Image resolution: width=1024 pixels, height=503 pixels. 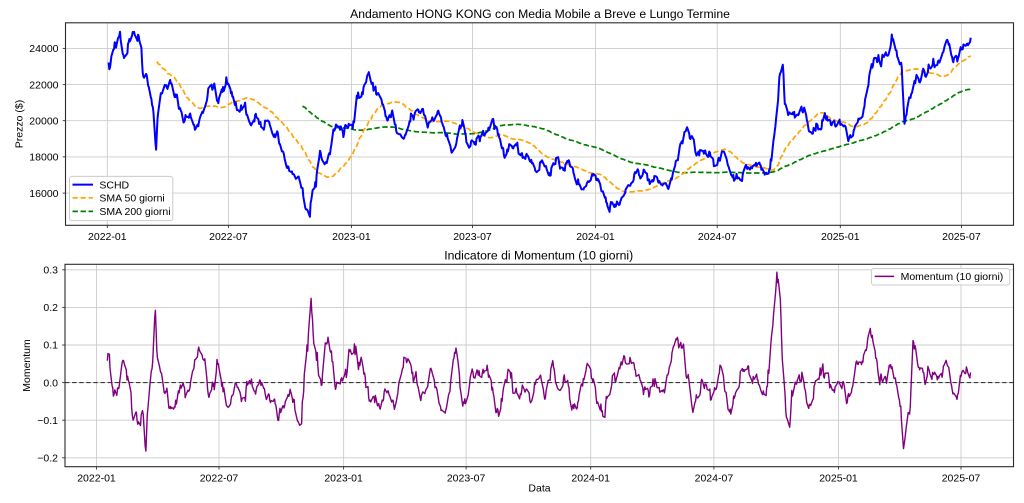 I want to click on svg-text: 0.2, so click(x=50, y=308).